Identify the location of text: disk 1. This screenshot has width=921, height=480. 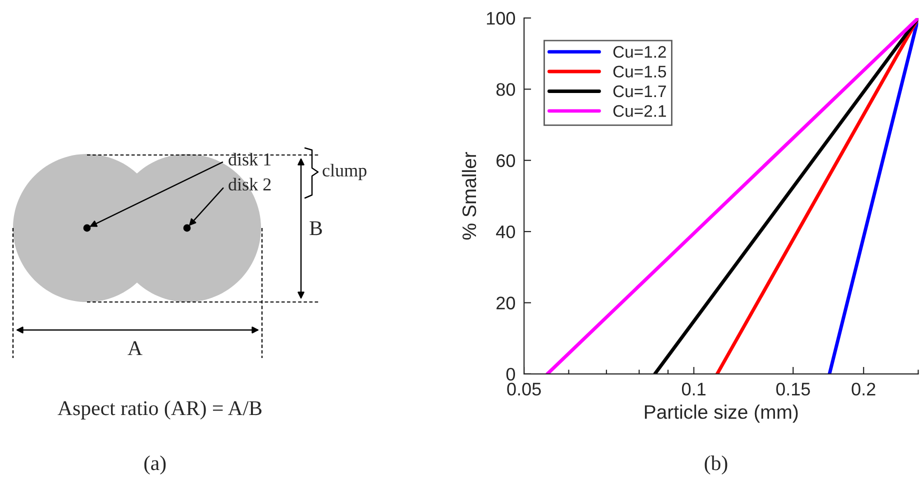
(249, 159).